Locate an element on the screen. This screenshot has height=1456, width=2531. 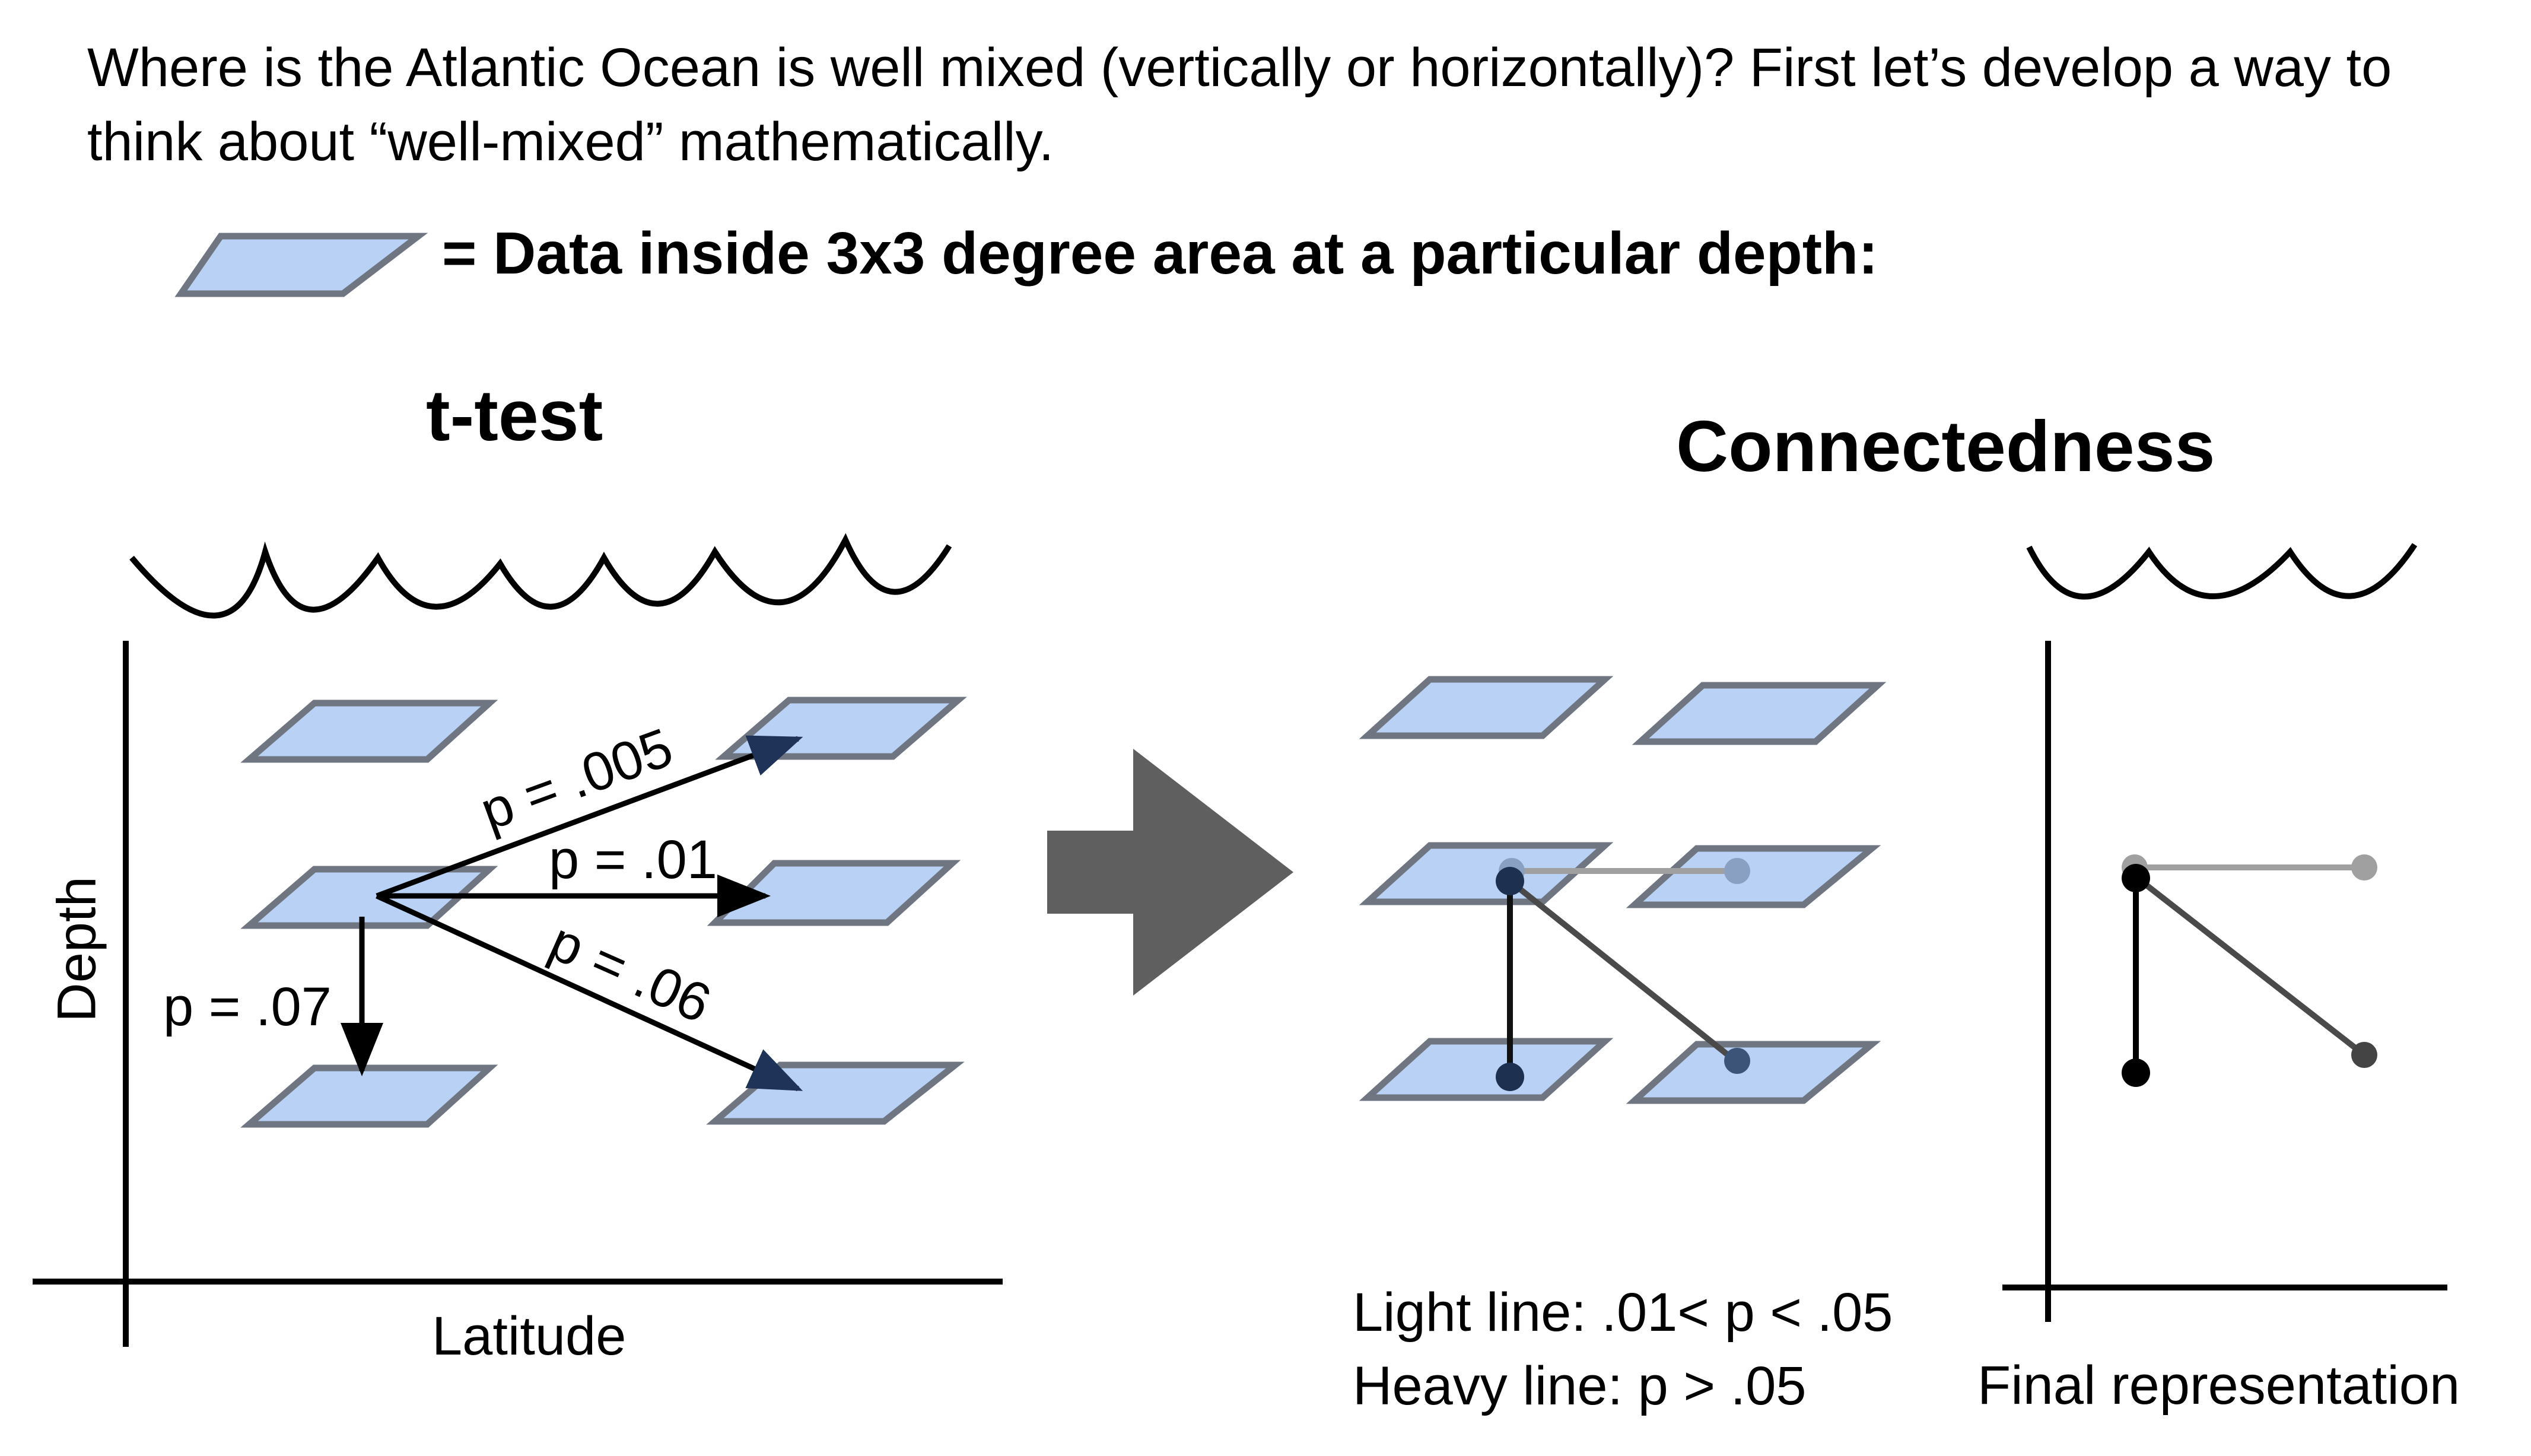
ttest-title: t-test is located at coordinates (514, 415).